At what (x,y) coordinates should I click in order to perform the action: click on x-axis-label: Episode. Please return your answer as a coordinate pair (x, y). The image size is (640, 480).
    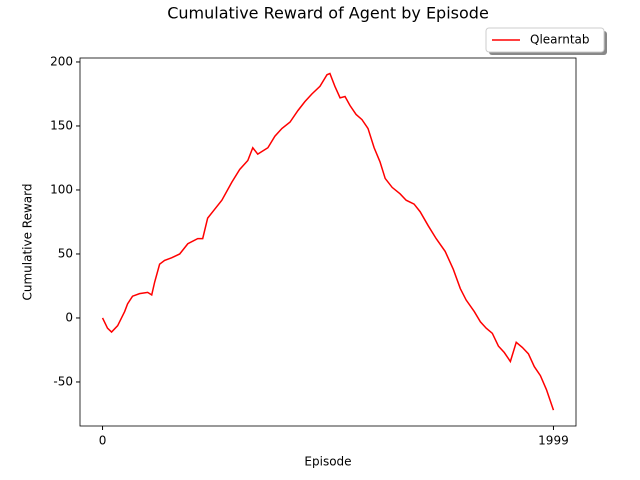
    Looking at the image, I should click on (327, 462).